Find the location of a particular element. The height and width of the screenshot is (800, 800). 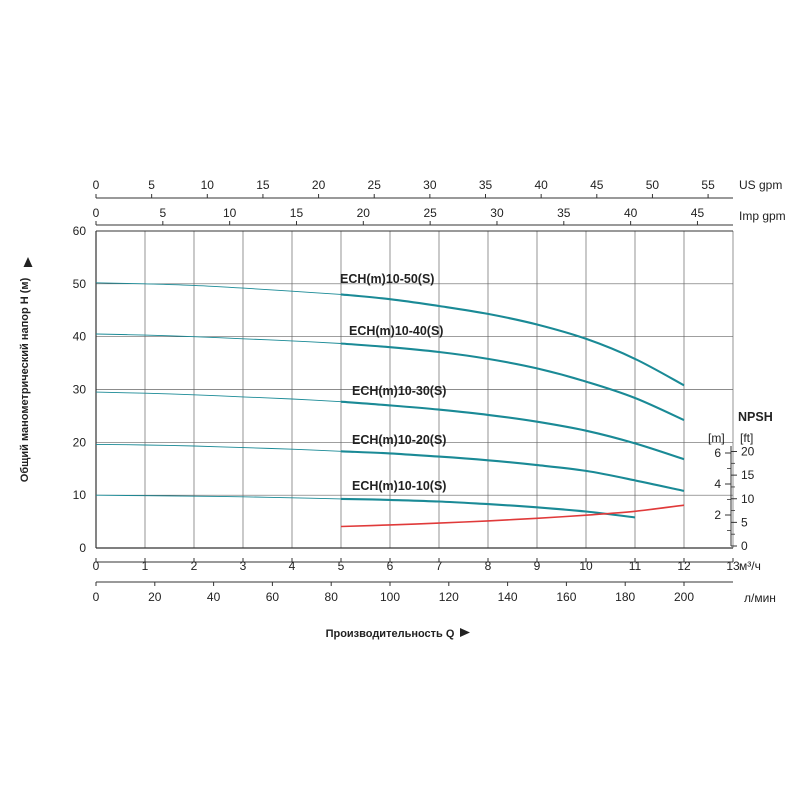

impgpm-tick-label: 20 is located at coordinates (364, 213).